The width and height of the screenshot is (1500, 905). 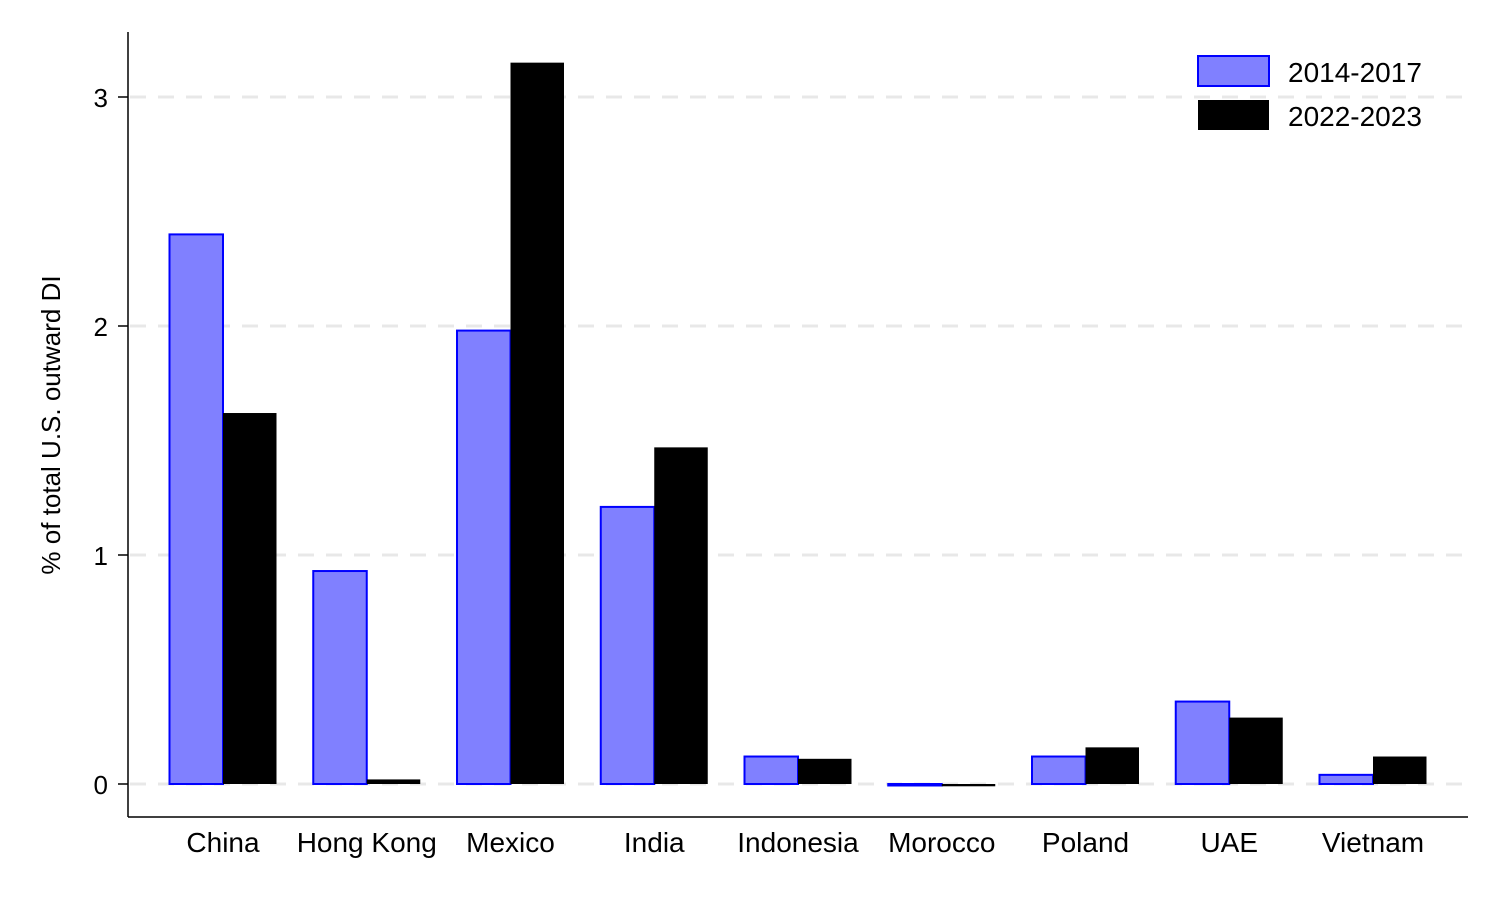 I want to click on legend-label-series-1: 2014-2017, so click(x=1355, y=72).